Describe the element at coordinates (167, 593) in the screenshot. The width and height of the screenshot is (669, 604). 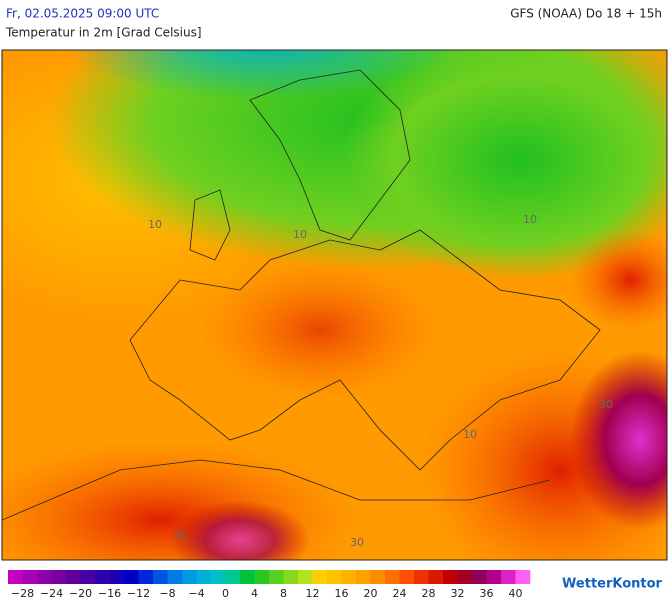
I see `legend-label: −8` at that location.